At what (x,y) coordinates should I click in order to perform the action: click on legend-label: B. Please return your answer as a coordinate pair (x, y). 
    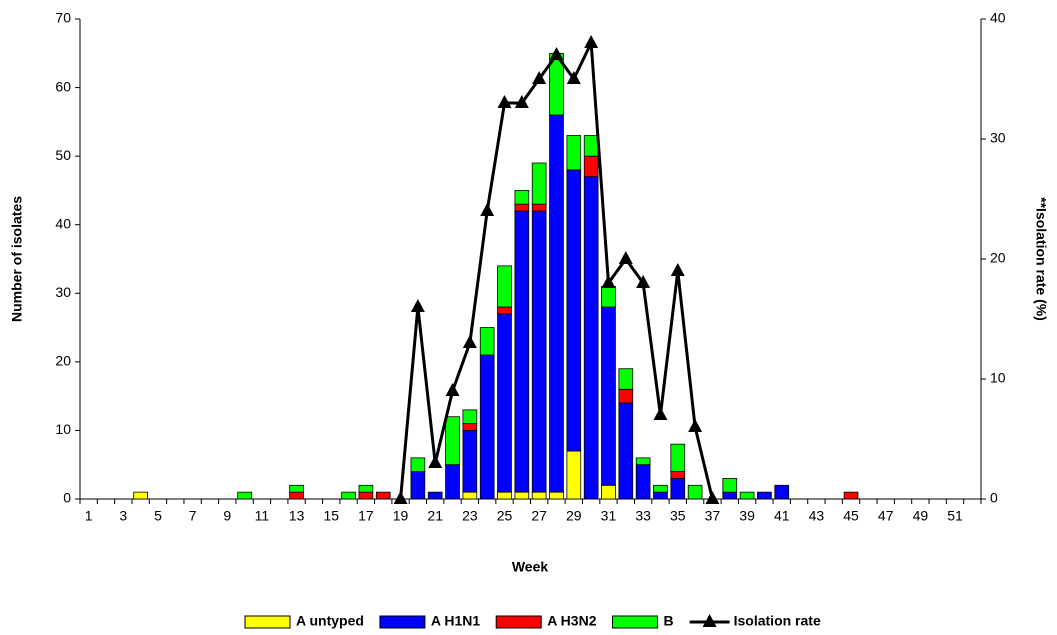
    Looking at the image, I should click on (668, 621).